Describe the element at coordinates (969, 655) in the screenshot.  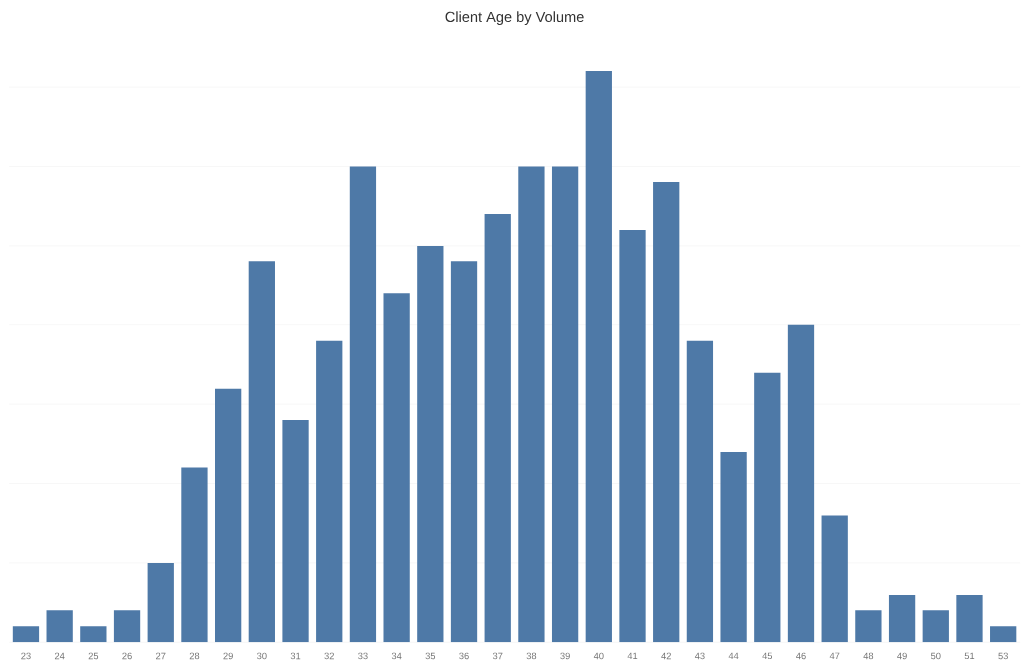
I see `x-tick-label: 51` at that location.